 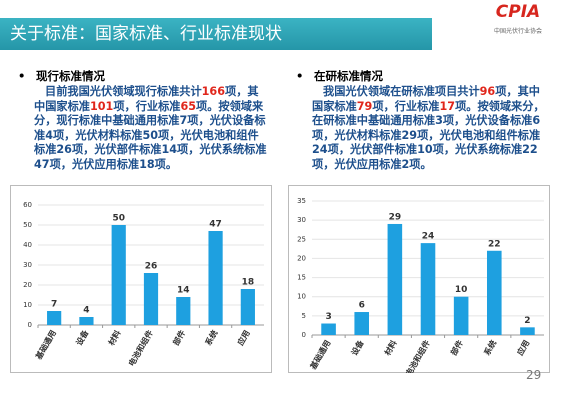 I want to click on section-heading: 在研标准情况, so click(x=421, y=76).